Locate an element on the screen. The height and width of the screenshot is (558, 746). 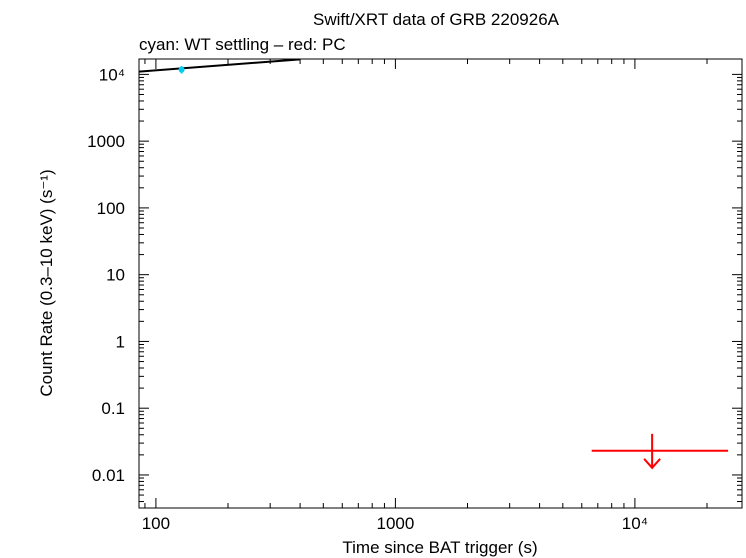
y-tick-label: 0.01 is located at coordinates (108, 475).